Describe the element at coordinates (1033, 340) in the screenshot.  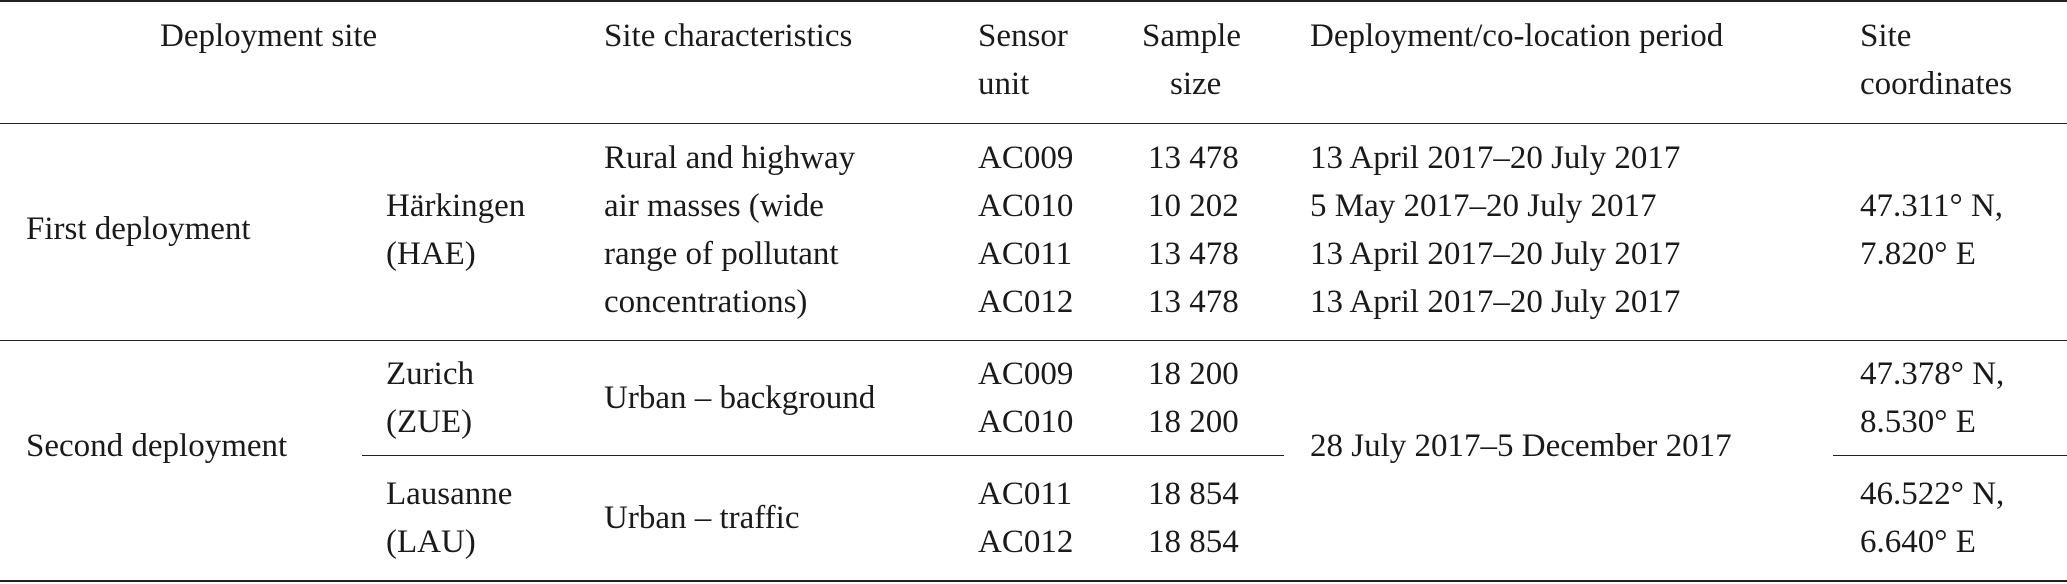
I see `group-rule` at that location.